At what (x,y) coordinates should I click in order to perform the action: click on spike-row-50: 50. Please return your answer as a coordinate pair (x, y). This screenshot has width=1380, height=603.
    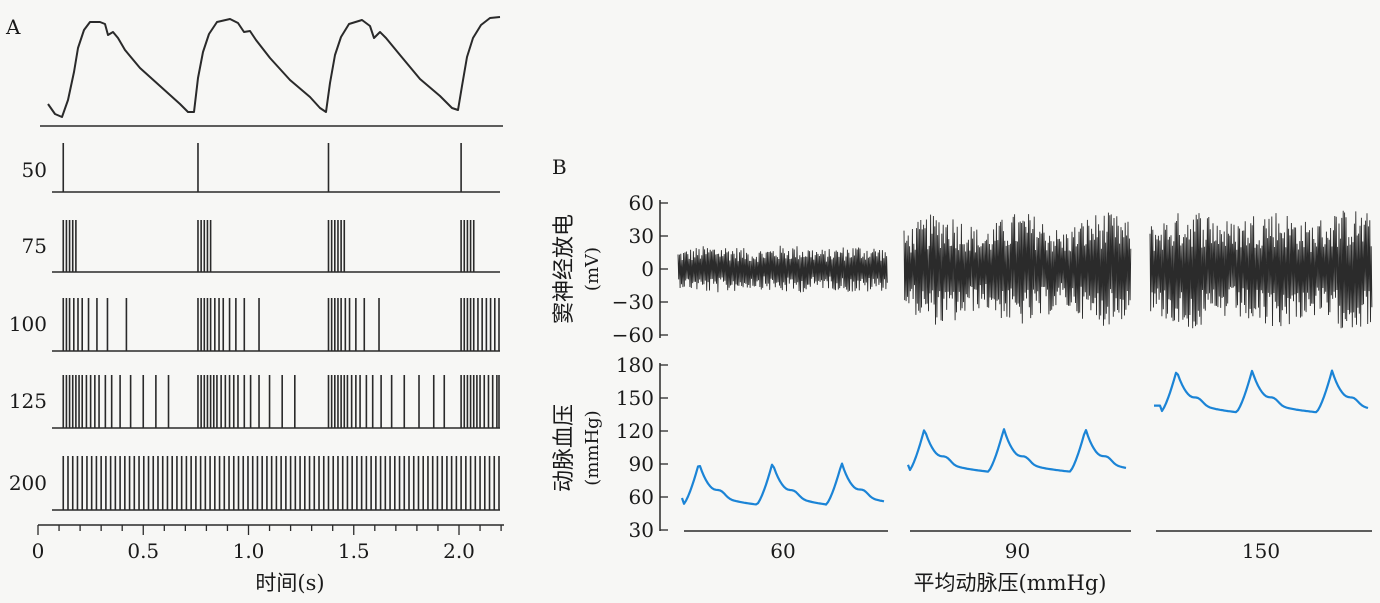
    Looking at the image, I should click on (261, 168).